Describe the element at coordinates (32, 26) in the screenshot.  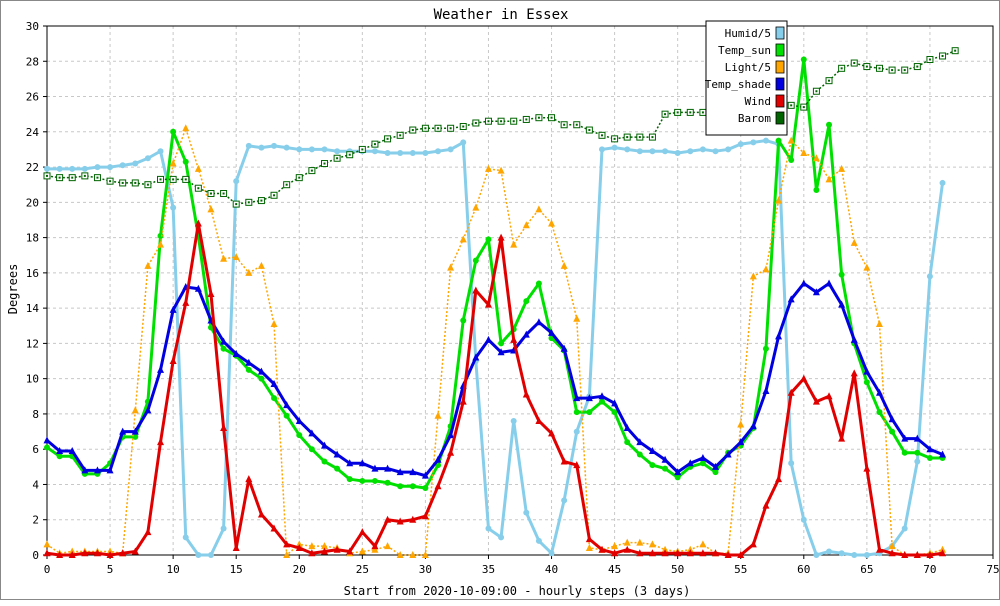
I see `y-tick-label: 30` at that location.